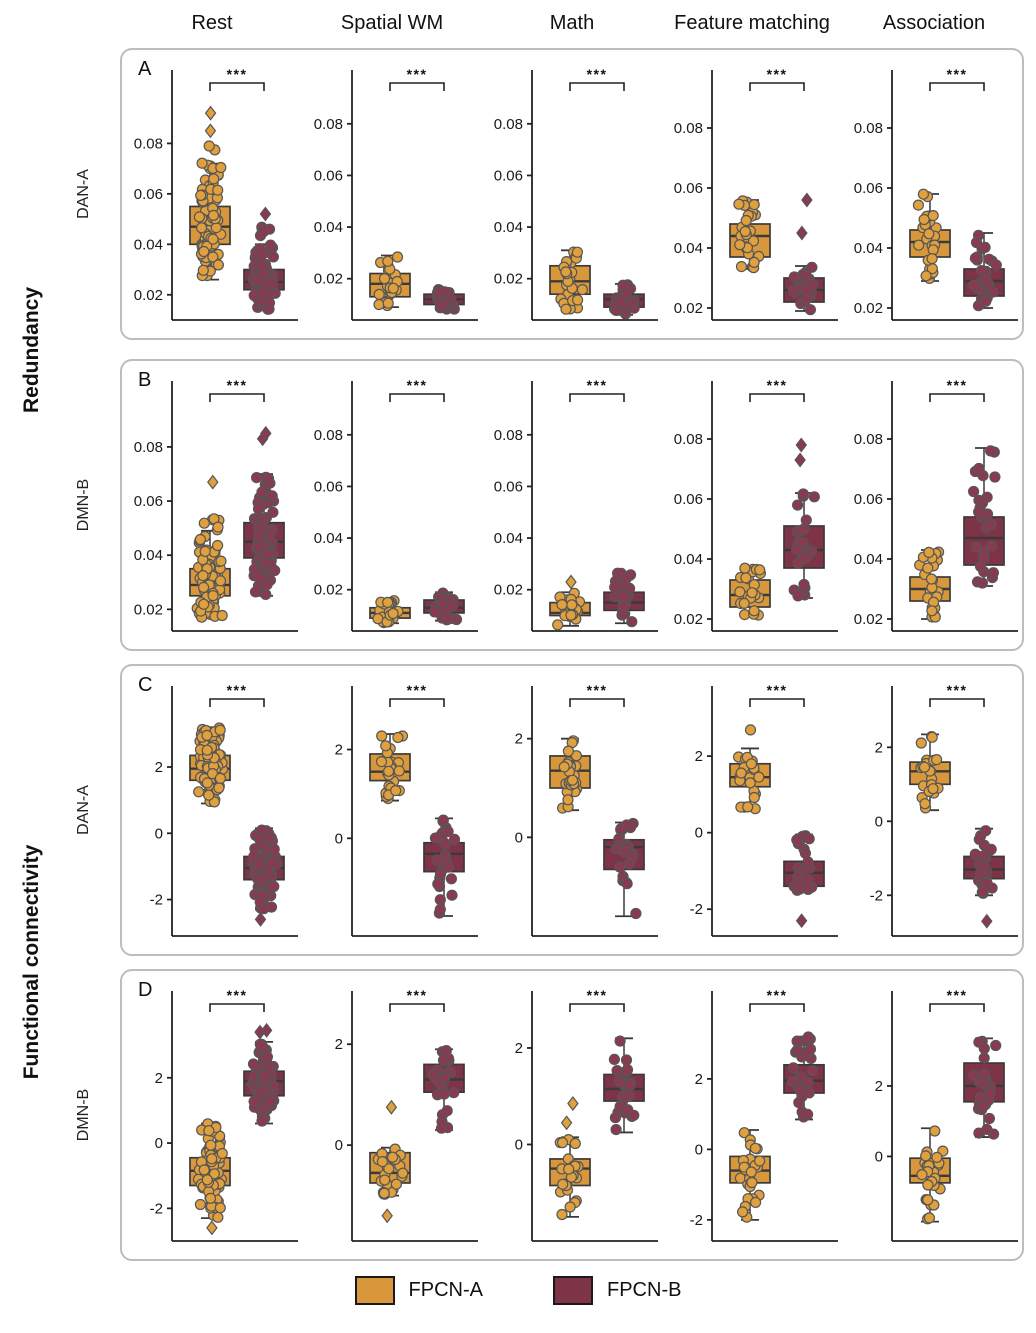 The image size is (1036, 1333). Describe the element at coordinates (934, 23) in the screenshot. I see `column-header-association: Association` at that location.